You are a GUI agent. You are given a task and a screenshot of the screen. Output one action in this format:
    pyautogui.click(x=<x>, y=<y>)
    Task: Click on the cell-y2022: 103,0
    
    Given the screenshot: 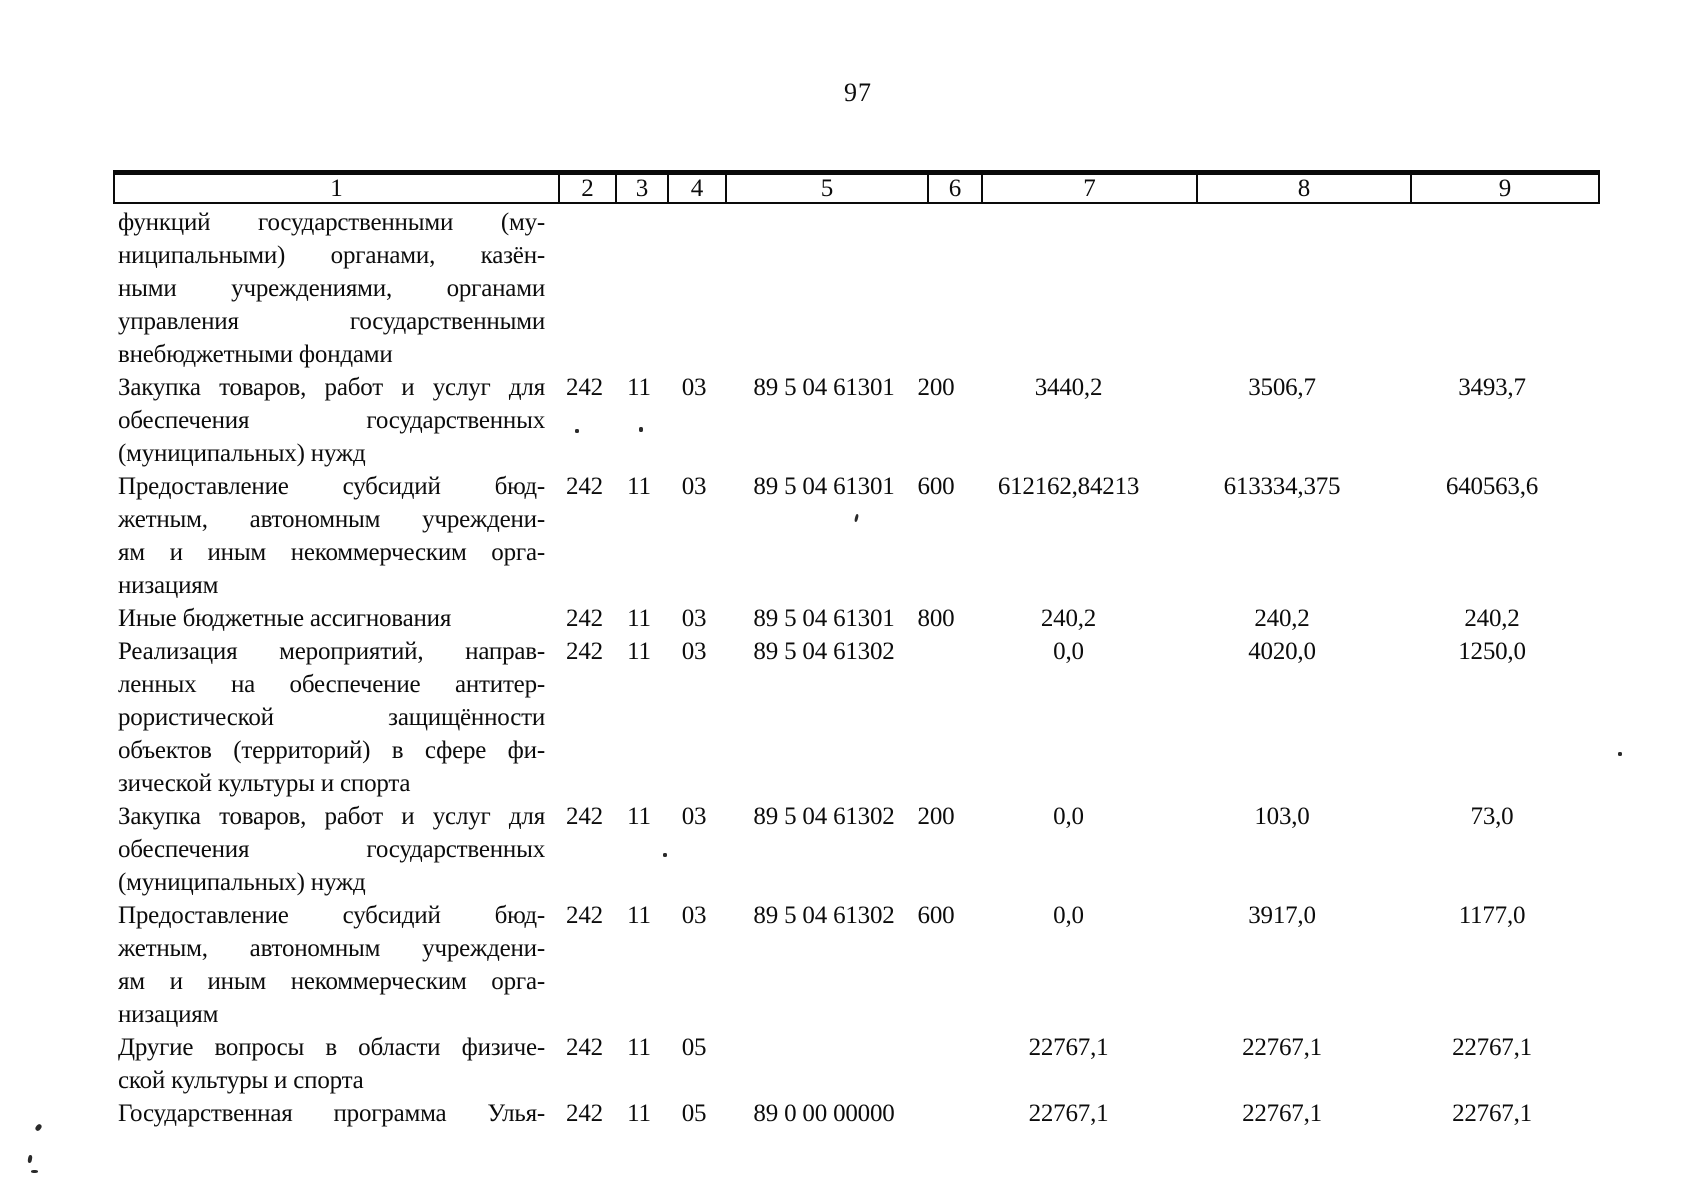 What is the action you would take?
    pyautogui.click(x=1282, y=816)
    